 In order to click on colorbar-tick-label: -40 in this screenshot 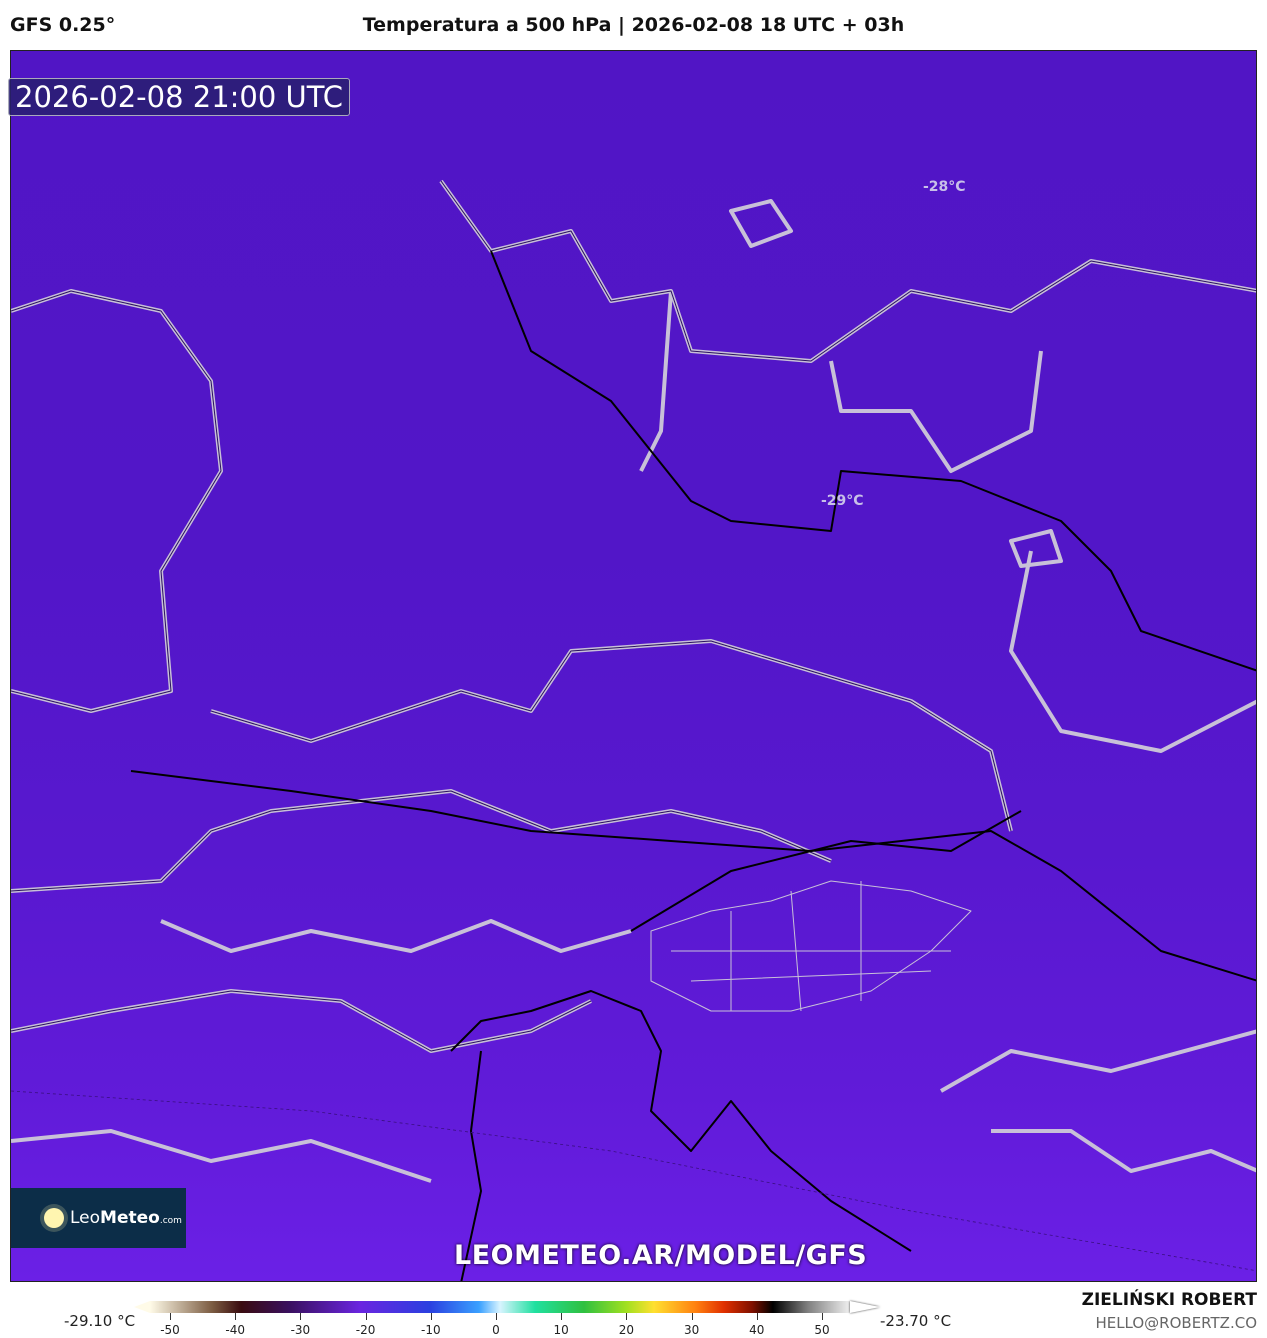, I will do `click(235, 1330)`.